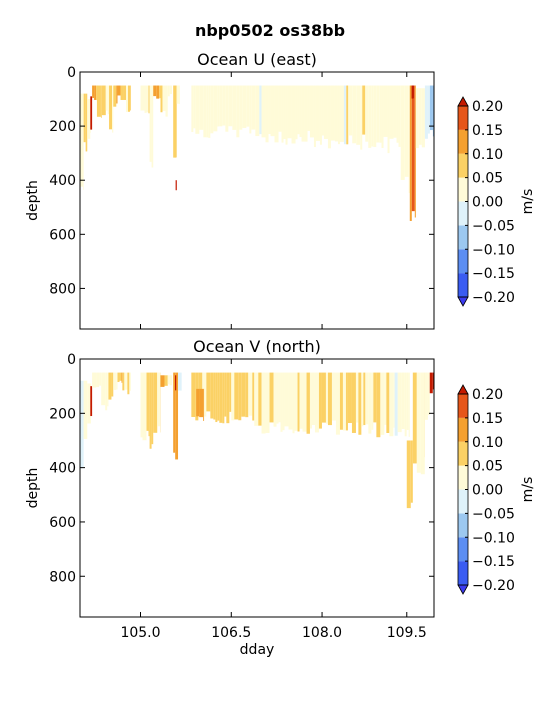  Describe the element at coordinates (62, 181) in the screenshot. I see `y-tick-label: 400` at that location.